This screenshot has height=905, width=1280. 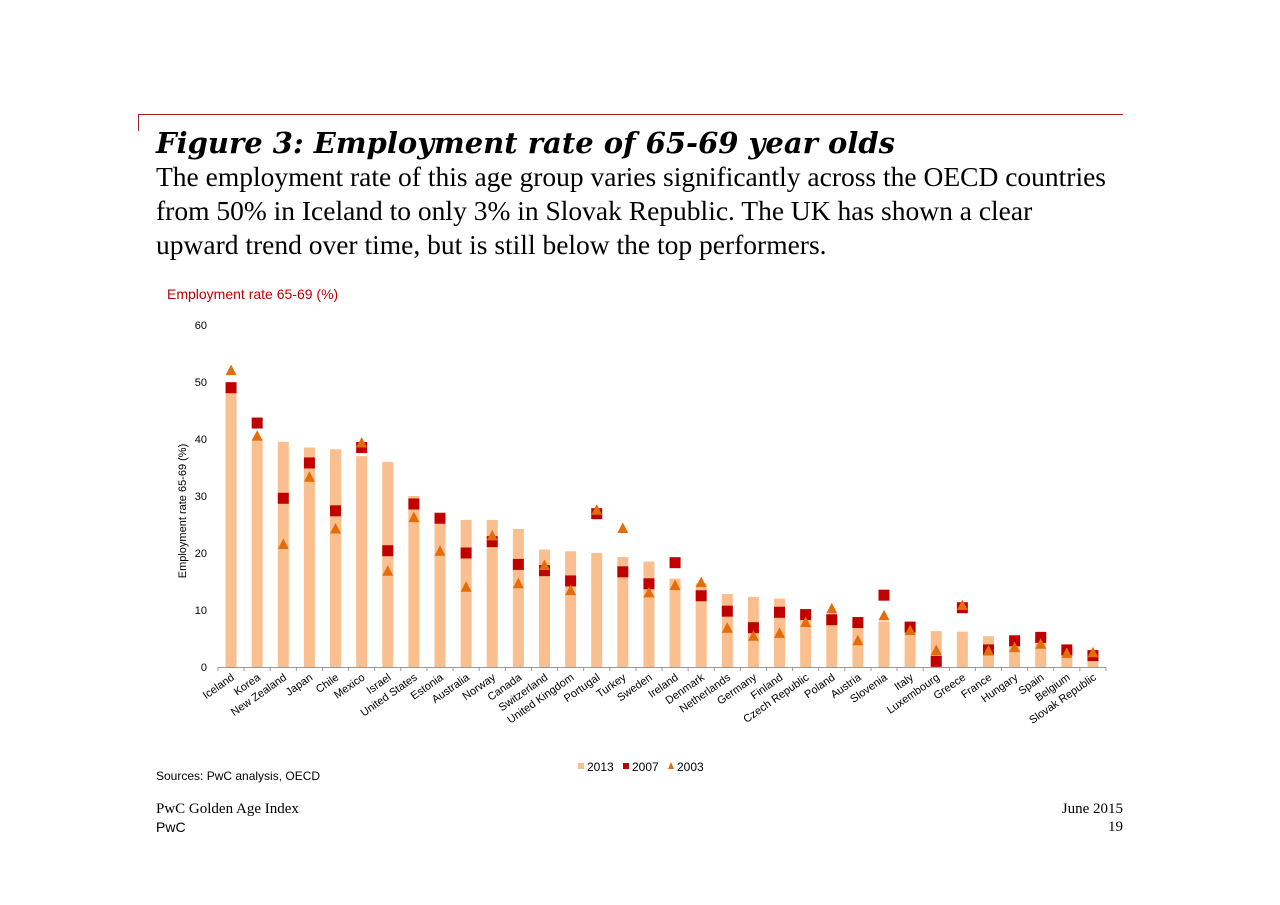 What do you see at coordinates (600, 767) in the screenshot?
I see `legend-label-2013: 2013` at bounding box center [600, 767].